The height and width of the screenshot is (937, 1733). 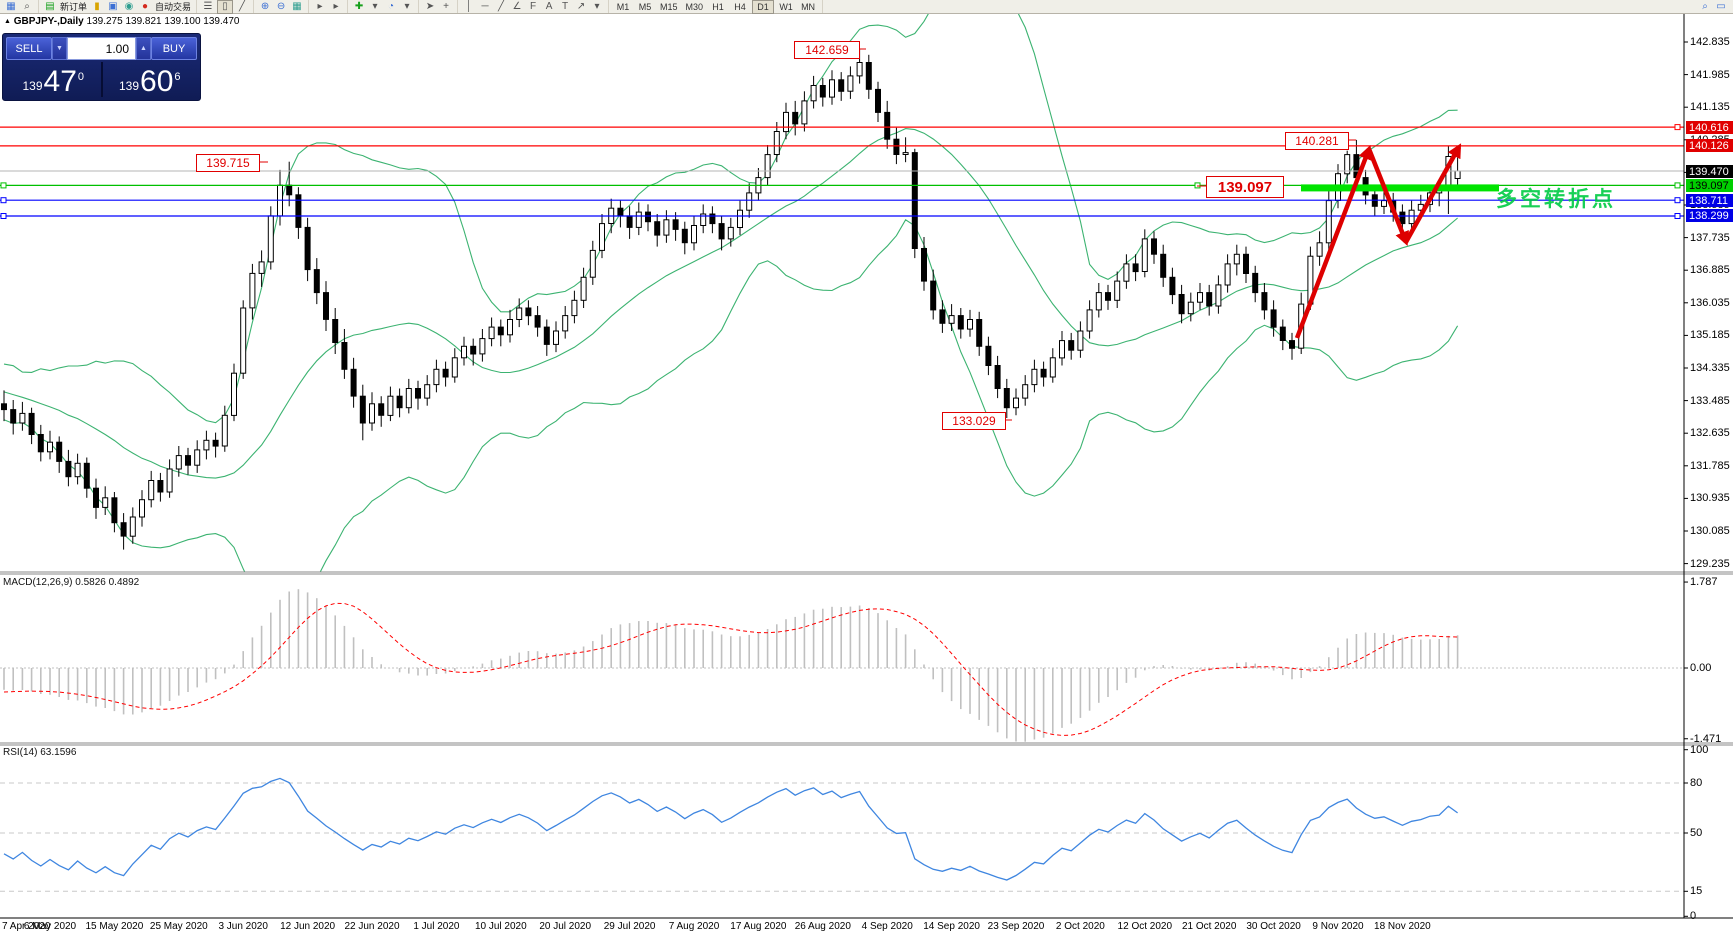 I want to click on chat-icon: ▭, so click(x=1721, y=6).